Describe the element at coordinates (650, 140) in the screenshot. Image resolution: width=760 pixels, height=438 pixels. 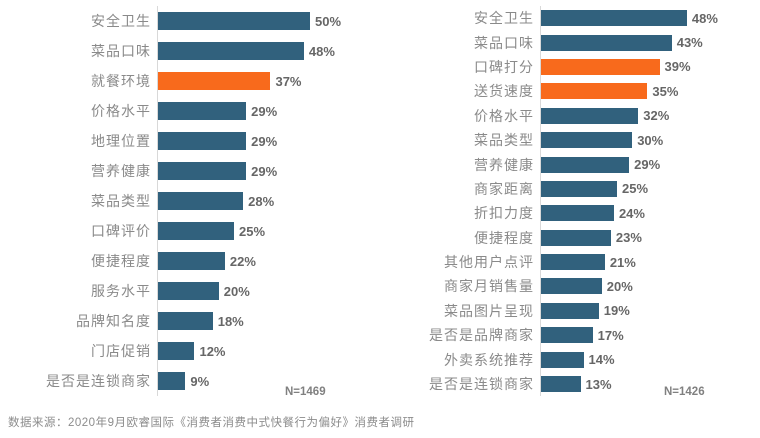
I see `value-label: 30%` at that location.